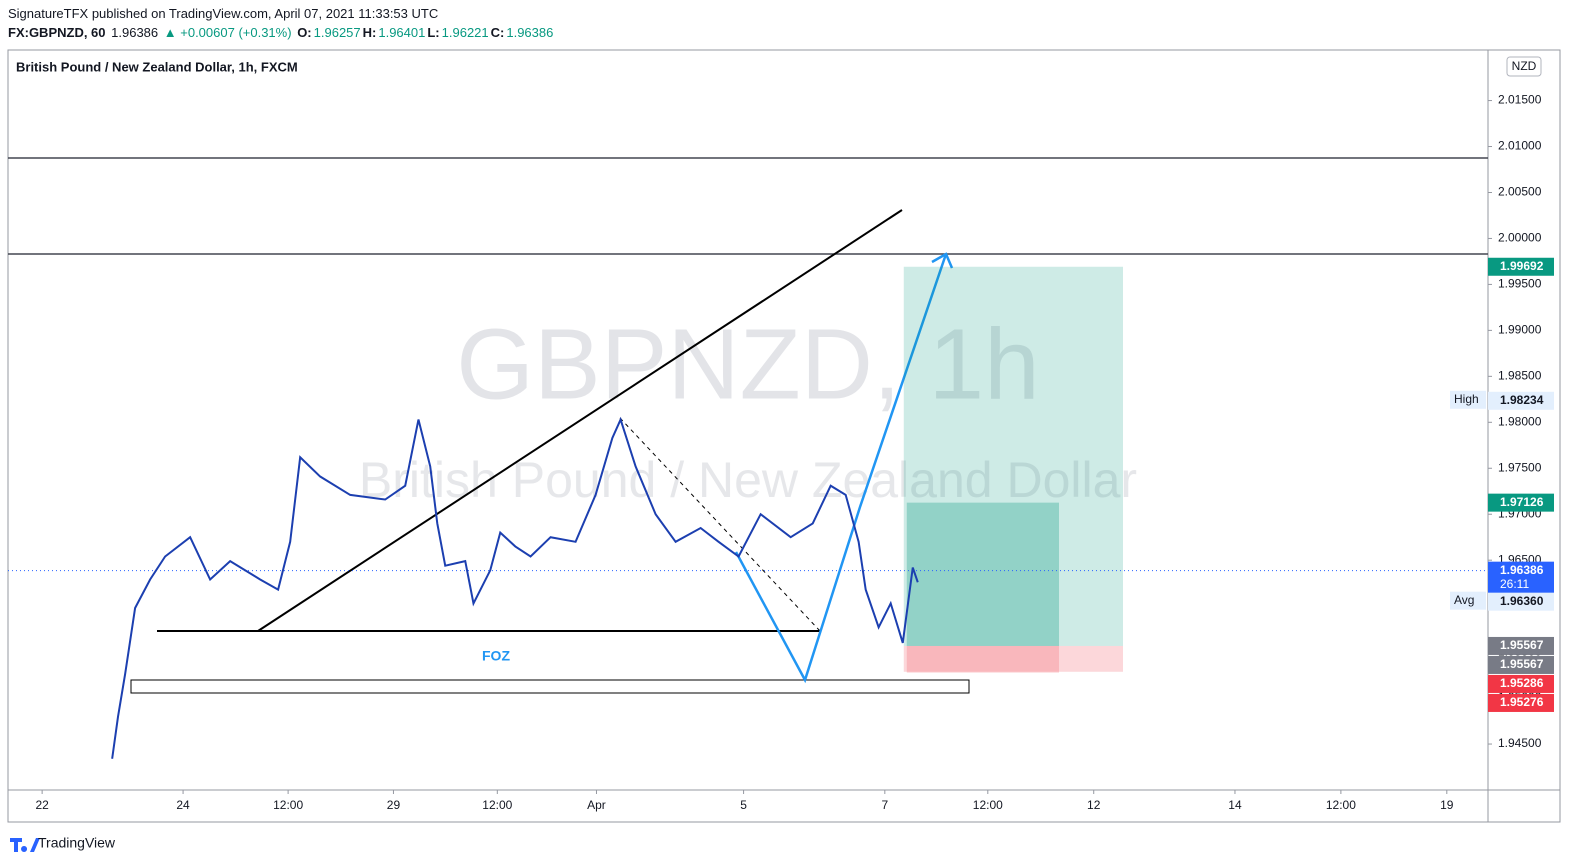  I want to click on y-tick-label: 1.98500, so click(1520, 376).